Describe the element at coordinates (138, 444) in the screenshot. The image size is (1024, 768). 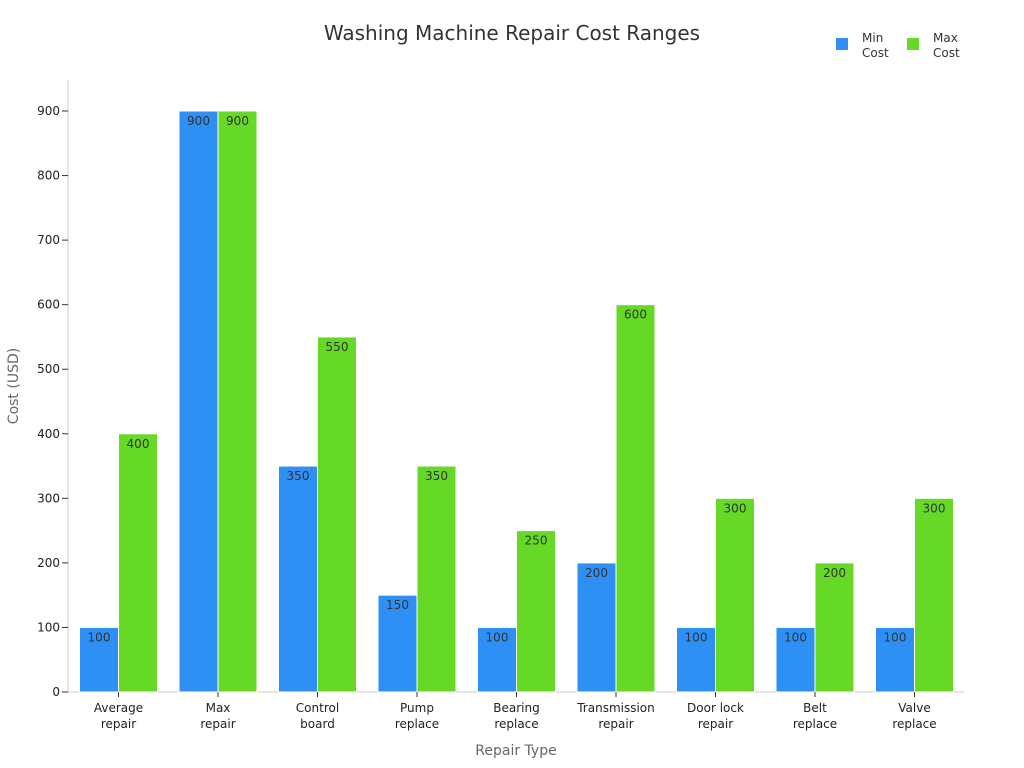
I see `data-label: 400` at that location.